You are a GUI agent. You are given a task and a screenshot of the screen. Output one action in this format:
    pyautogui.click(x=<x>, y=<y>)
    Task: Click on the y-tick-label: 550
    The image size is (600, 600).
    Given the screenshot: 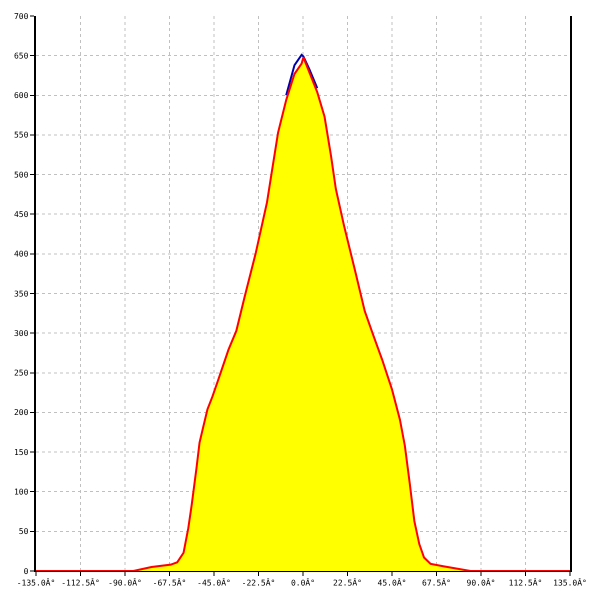 What is the action you would take?
    pyautogui.click(x=21, y=135)
    